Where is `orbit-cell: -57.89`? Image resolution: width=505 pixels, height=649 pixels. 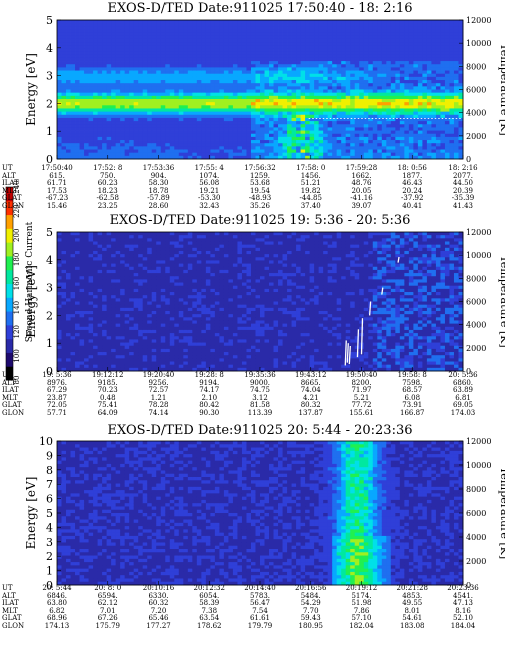 orbit-cell: -57.89 is located at coordinates (158, 198).